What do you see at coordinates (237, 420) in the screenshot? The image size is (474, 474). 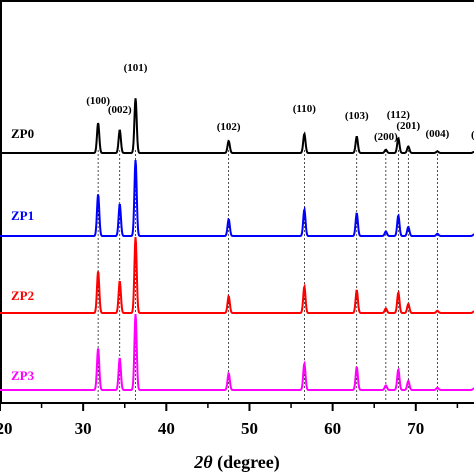 I see `x-axis: 20 30 40 50 60 70` at bounding box center [237, 420].